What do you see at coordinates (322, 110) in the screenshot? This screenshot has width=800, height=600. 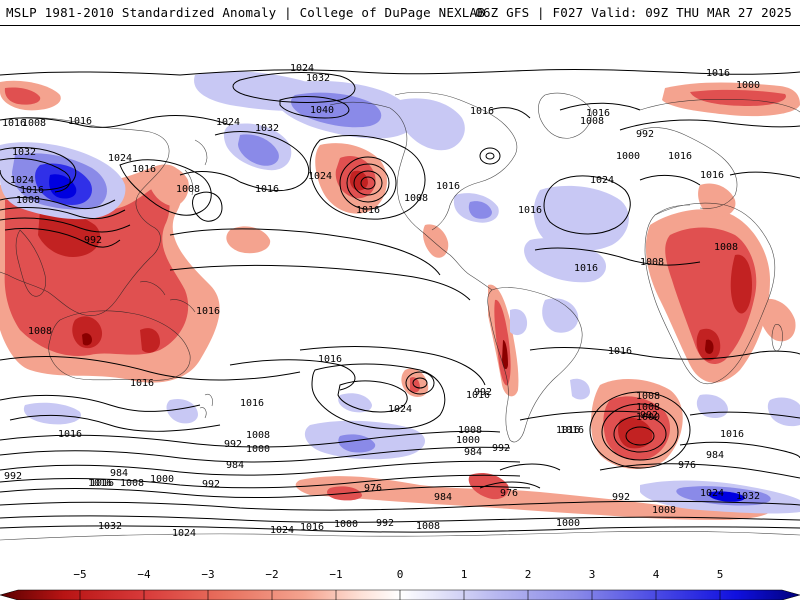 I see `isobar-label: 1040` at bounding box center [322, 110].